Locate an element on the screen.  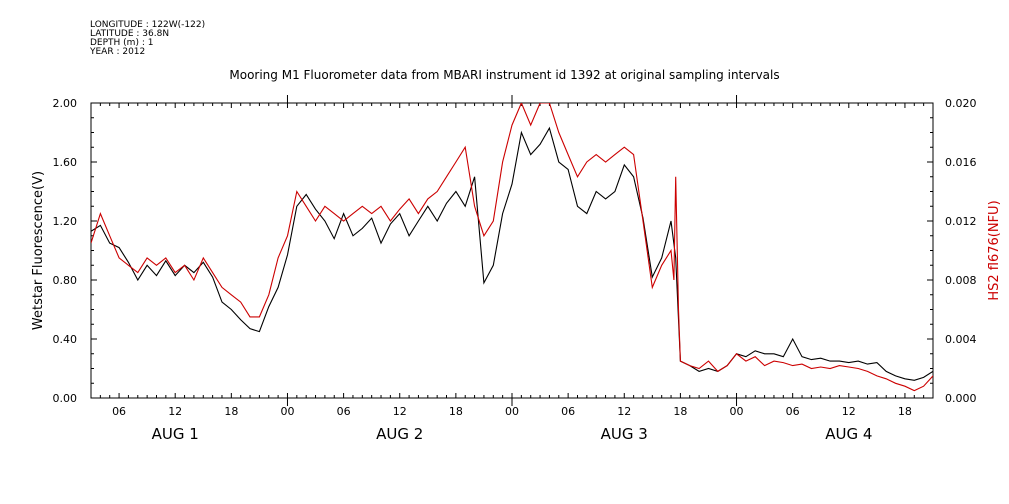
y-left-tick-label: 0.00 is located at coordinates (65, 398).